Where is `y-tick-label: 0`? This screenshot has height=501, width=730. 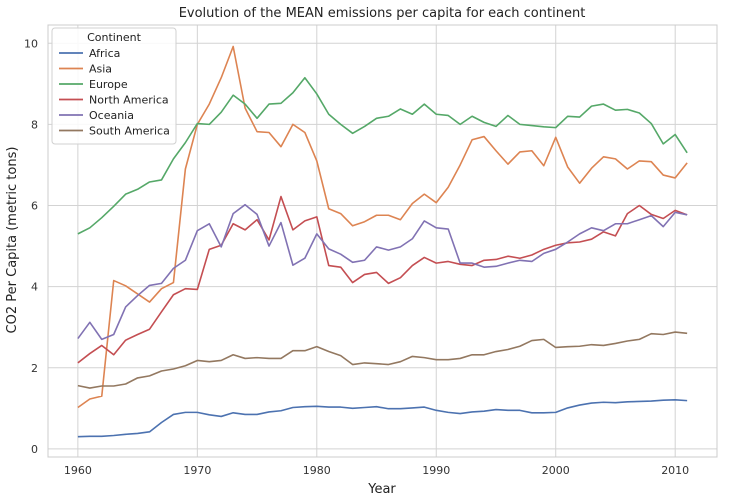 y-tick-label: 0 is located at coordinates (34, 449).